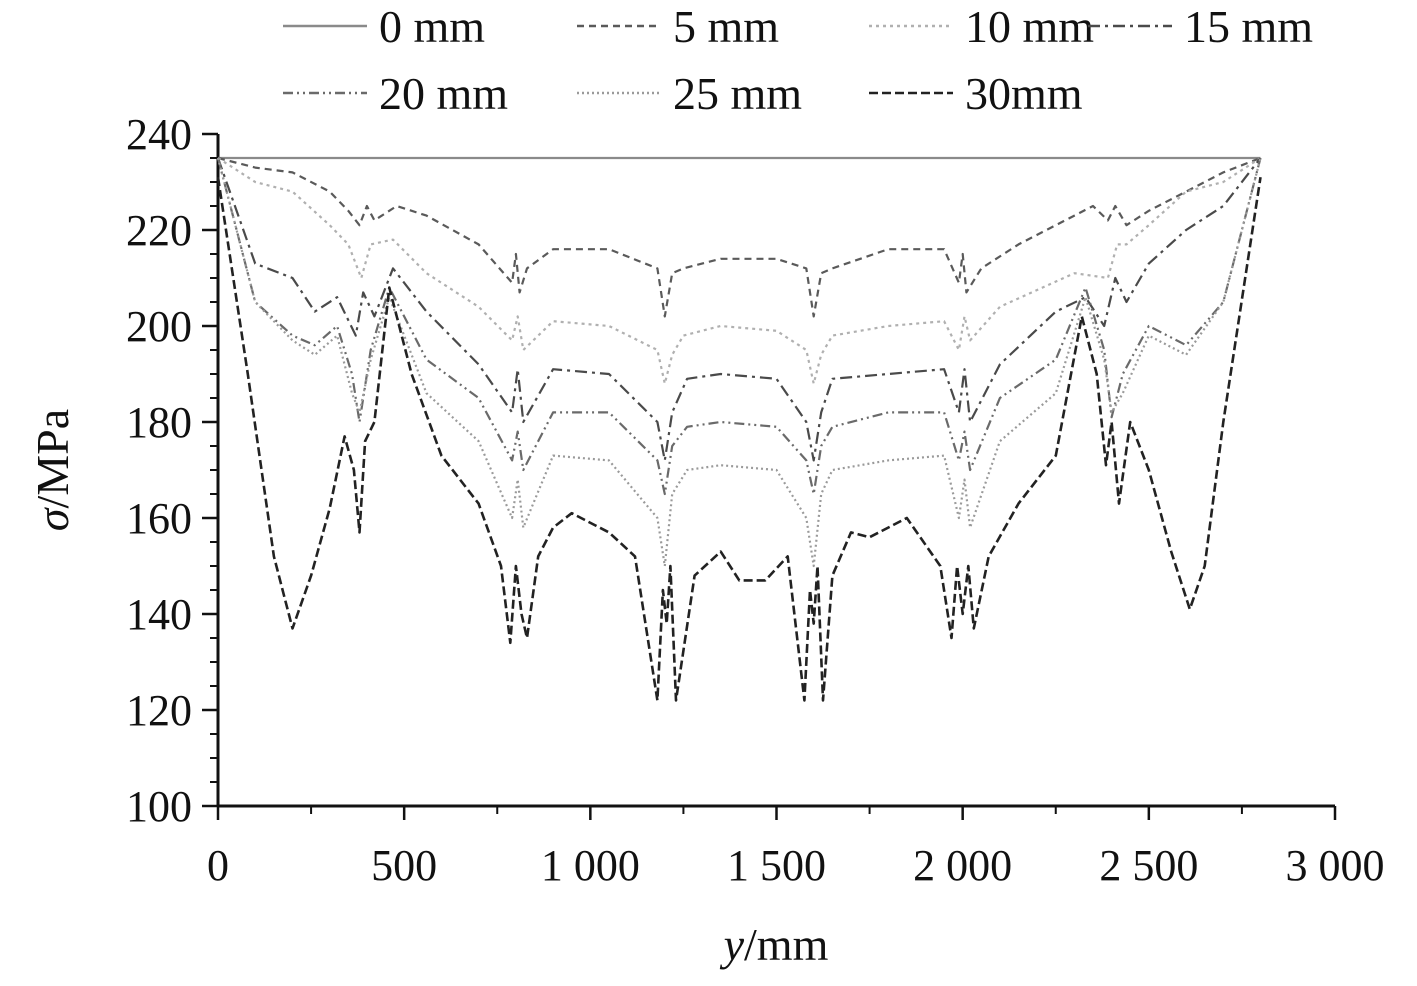  I want to click on legend-item: 0 mm, so click(384, 26).